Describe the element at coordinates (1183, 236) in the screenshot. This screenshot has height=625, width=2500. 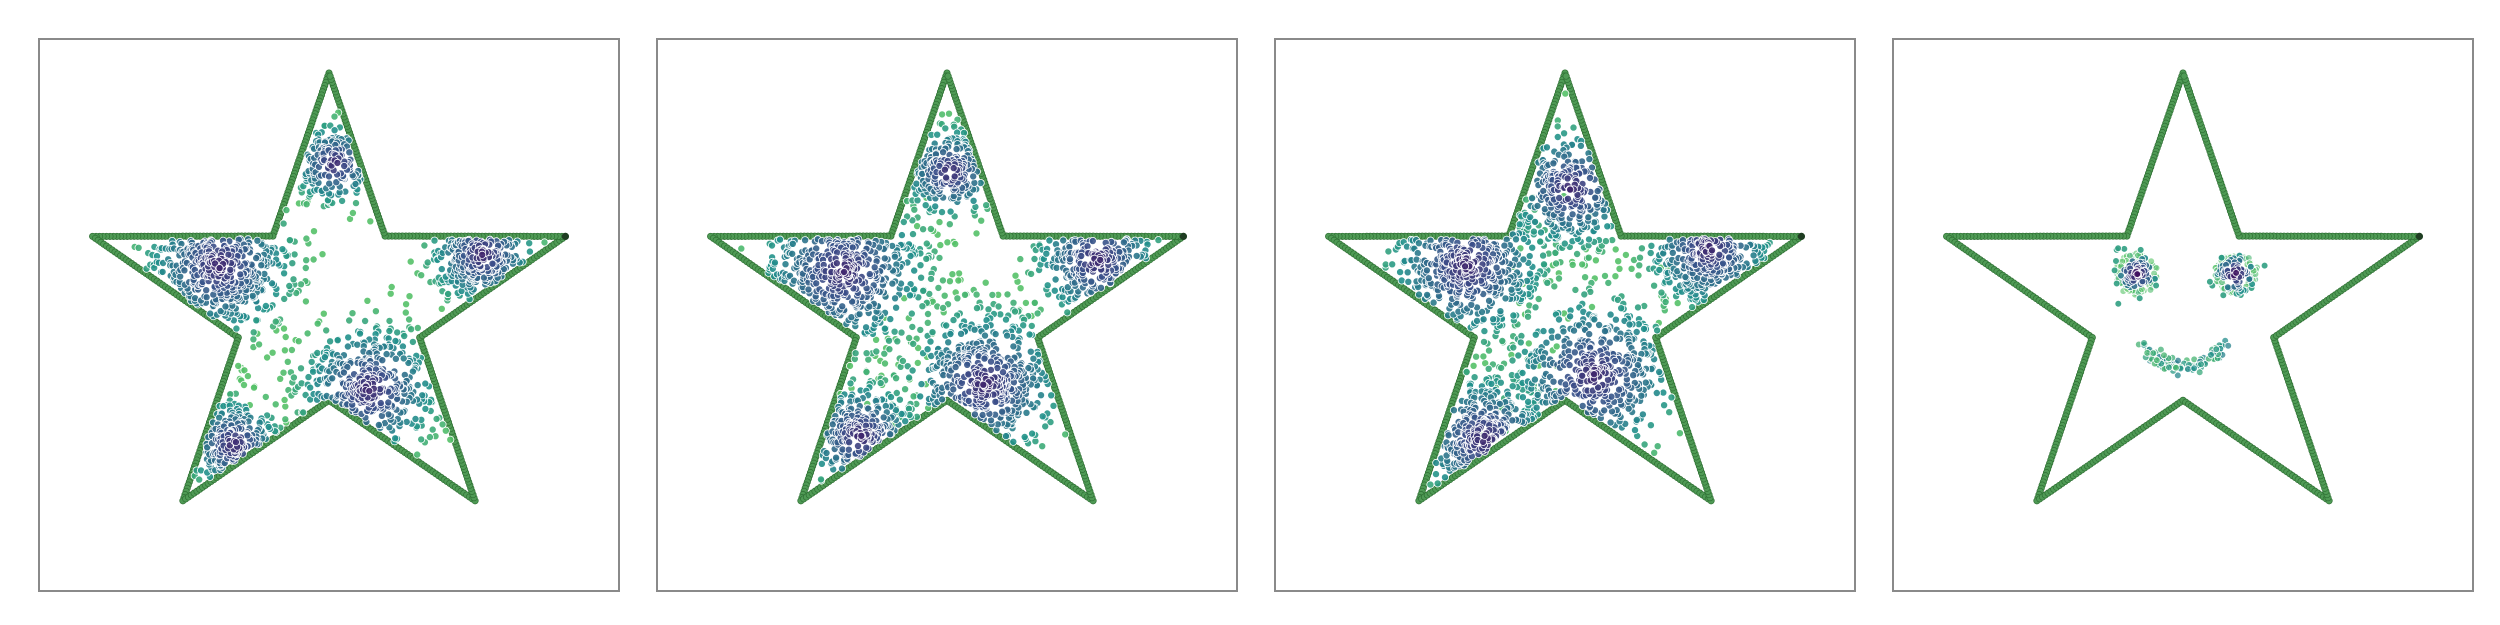
I see `boundary-anchor-point` at that location.